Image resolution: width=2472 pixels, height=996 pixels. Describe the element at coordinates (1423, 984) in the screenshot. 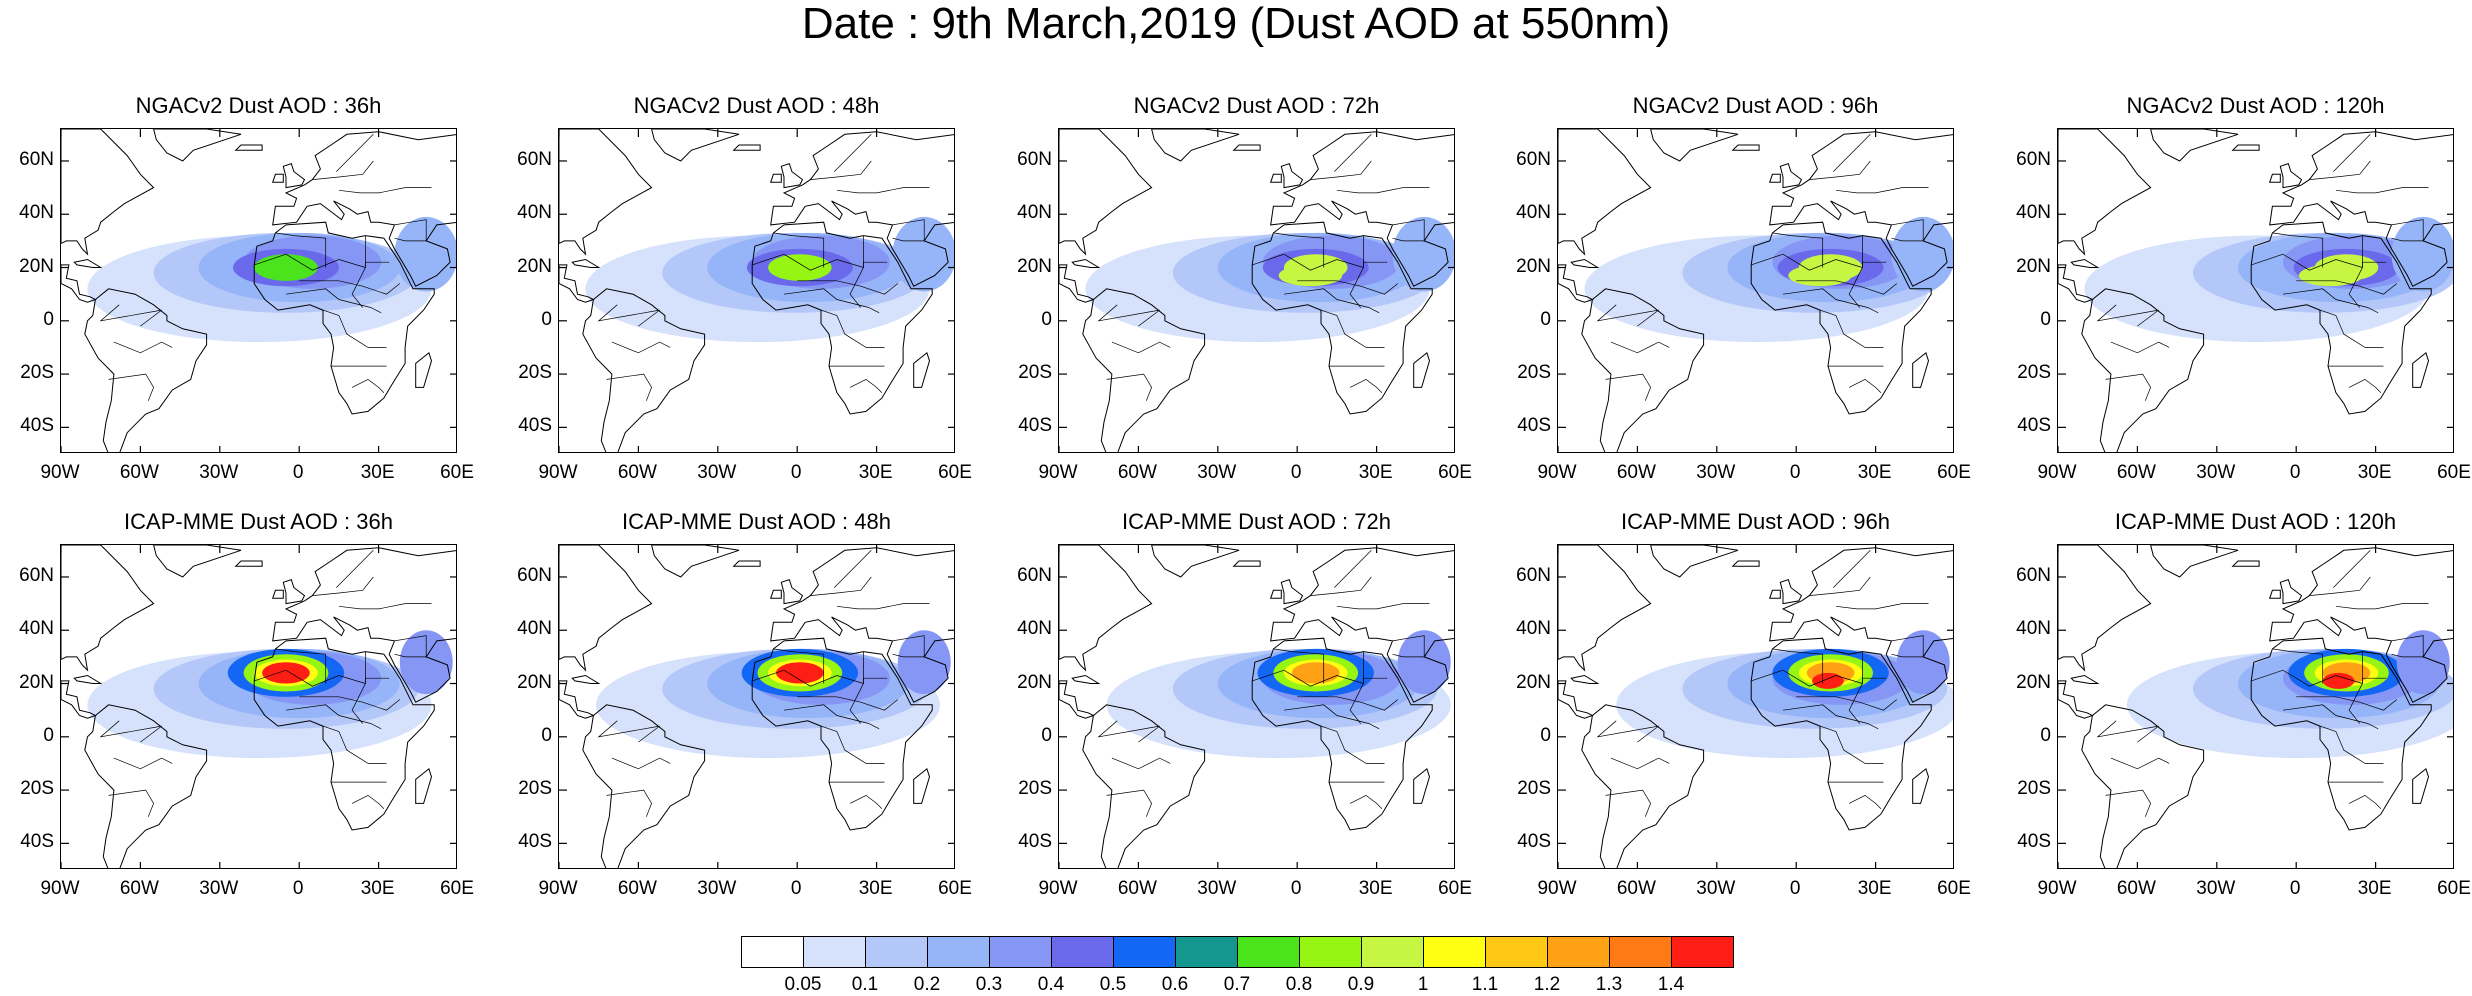

I see `colorbar-label: 1` at that location.